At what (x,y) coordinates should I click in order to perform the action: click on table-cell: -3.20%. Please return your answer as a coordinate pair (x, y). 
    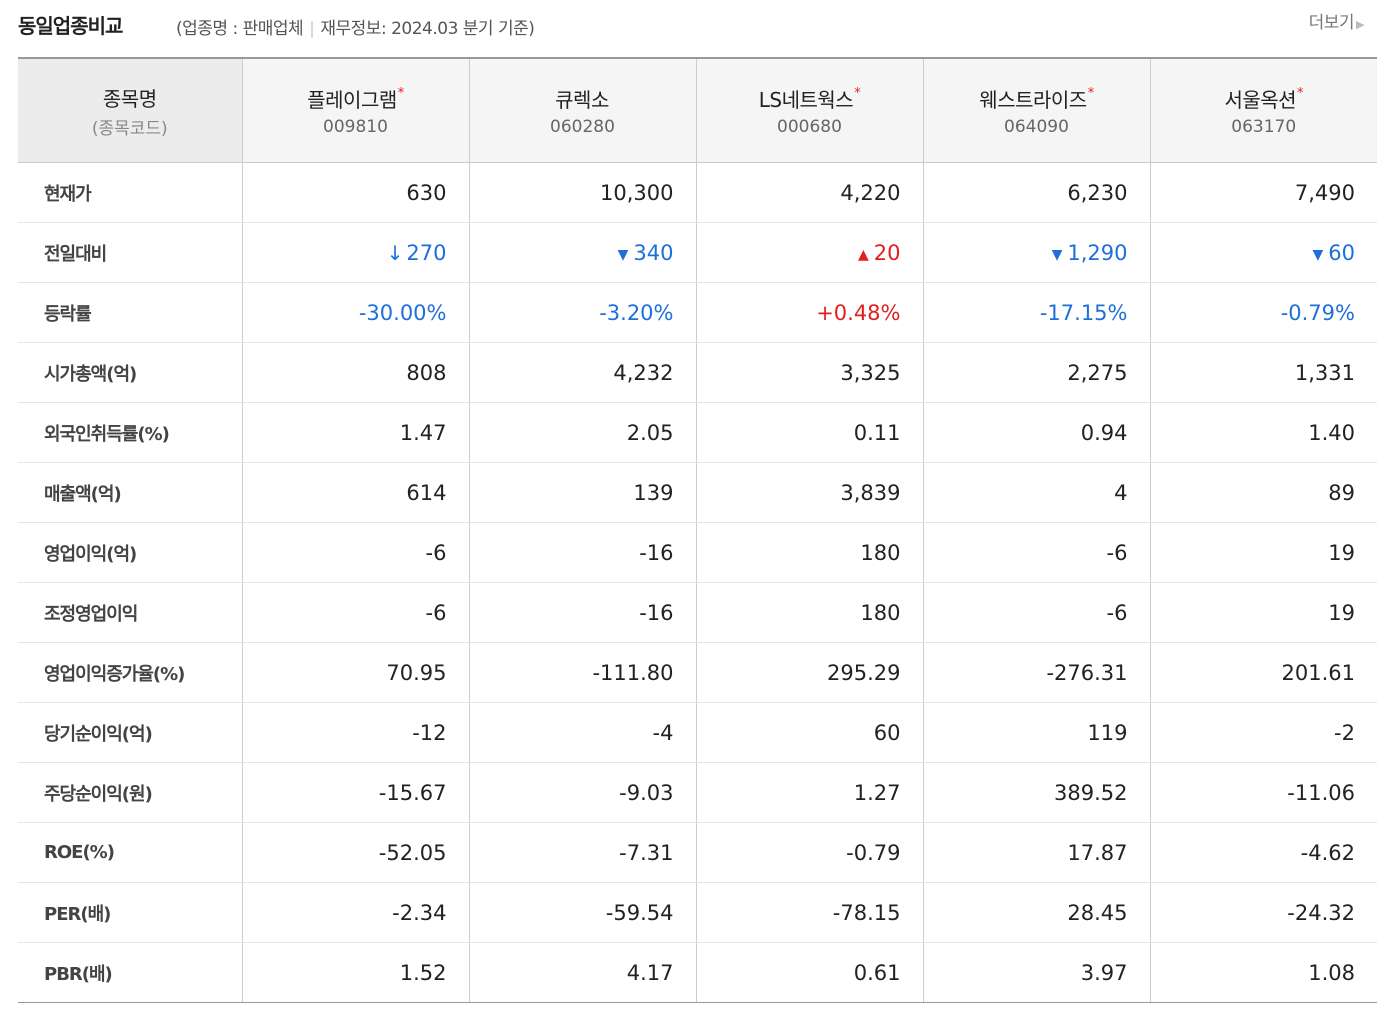
    Looking at the image, I should click on (582, 312).